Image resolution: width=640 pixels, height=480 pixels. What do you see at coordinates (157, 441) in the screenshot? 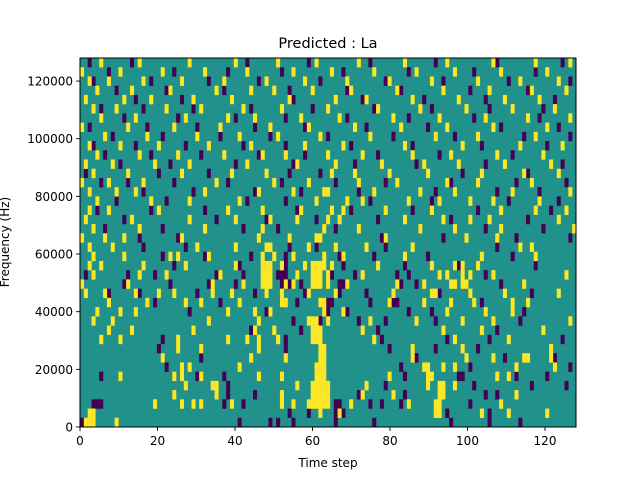
I see `x-tick-label: 20` at bounding box center [157, 441].